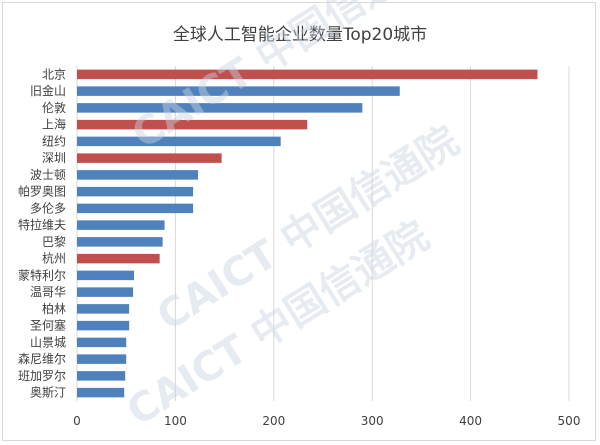 This screenshot has width=600, height=445. Describe the element at coordinates (54, 107) in the screenshot. I see `y-tick-label: 伦敦` at that location.